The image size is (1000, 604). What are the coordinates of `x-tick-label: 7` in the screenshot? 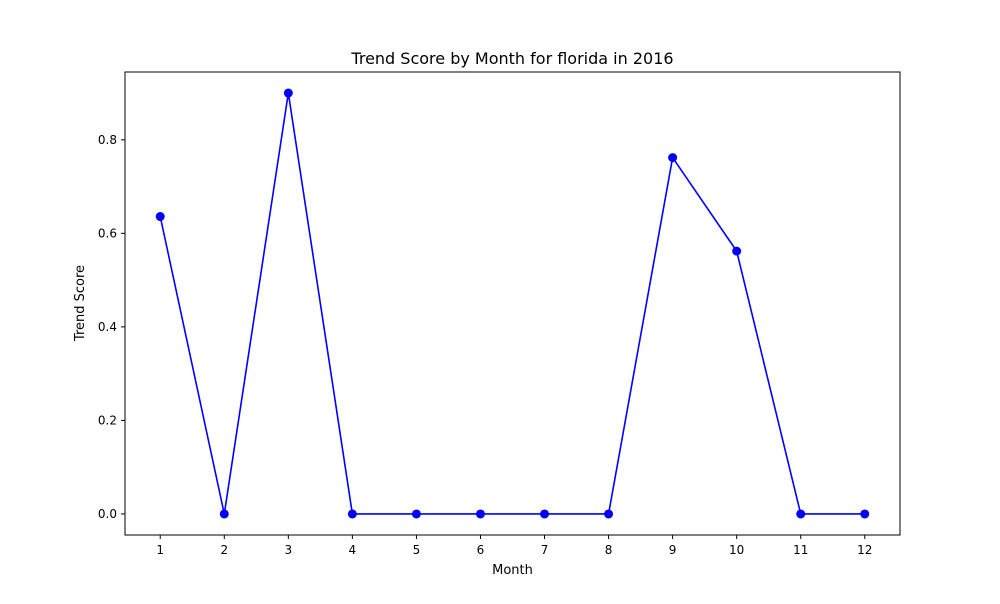 It's located at (545, 550).